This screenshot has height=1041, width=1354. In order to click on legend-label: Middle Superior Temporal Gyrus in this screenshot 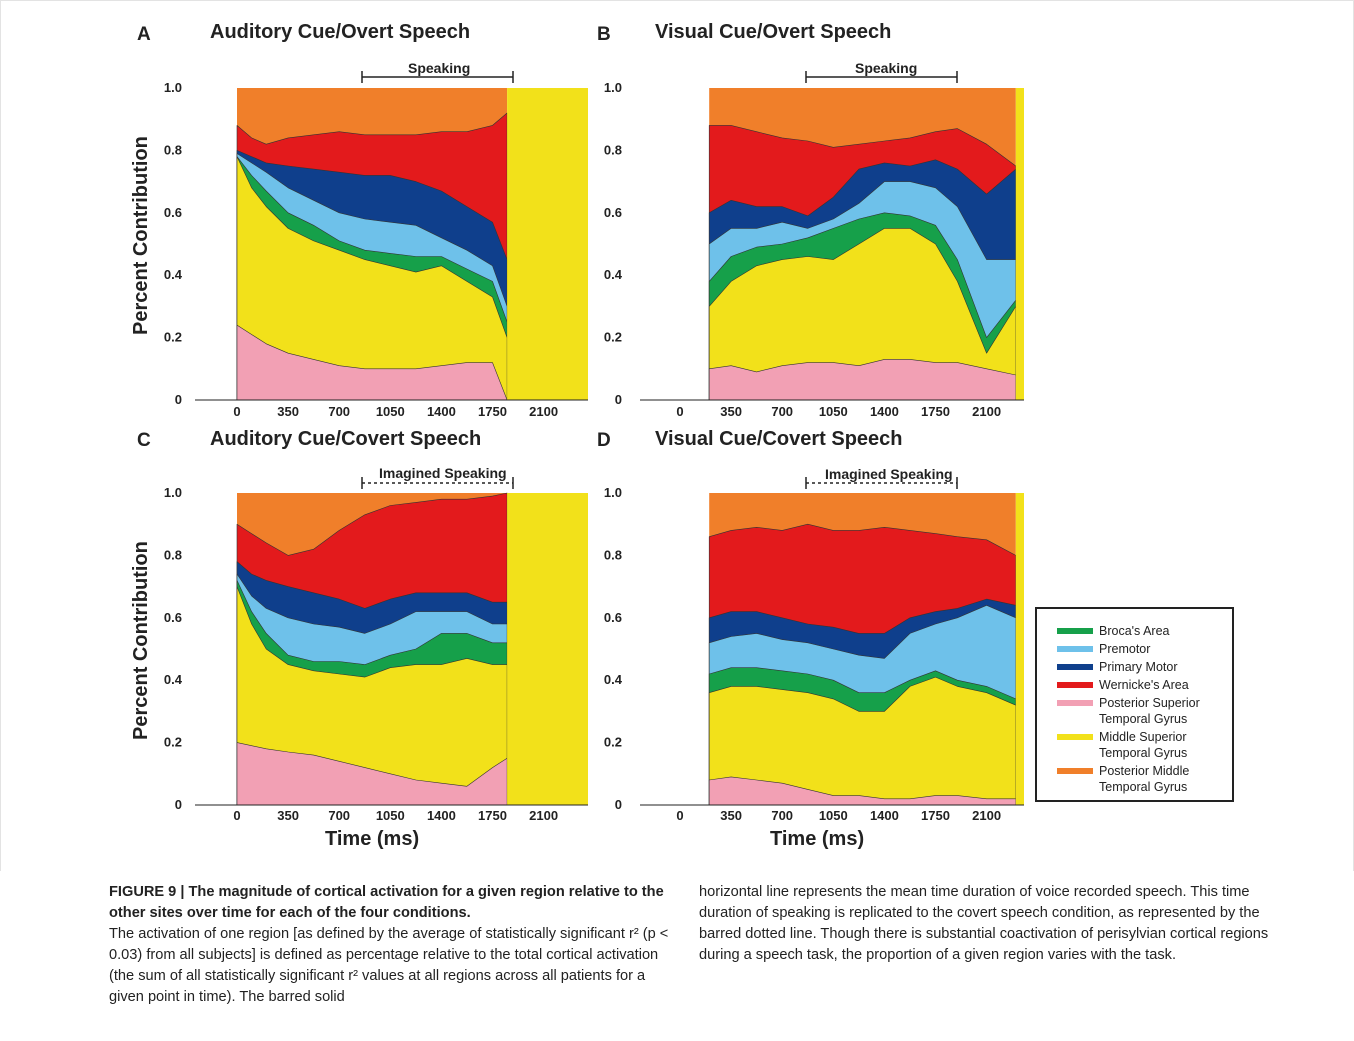, I will do `click(1143, 745)`.